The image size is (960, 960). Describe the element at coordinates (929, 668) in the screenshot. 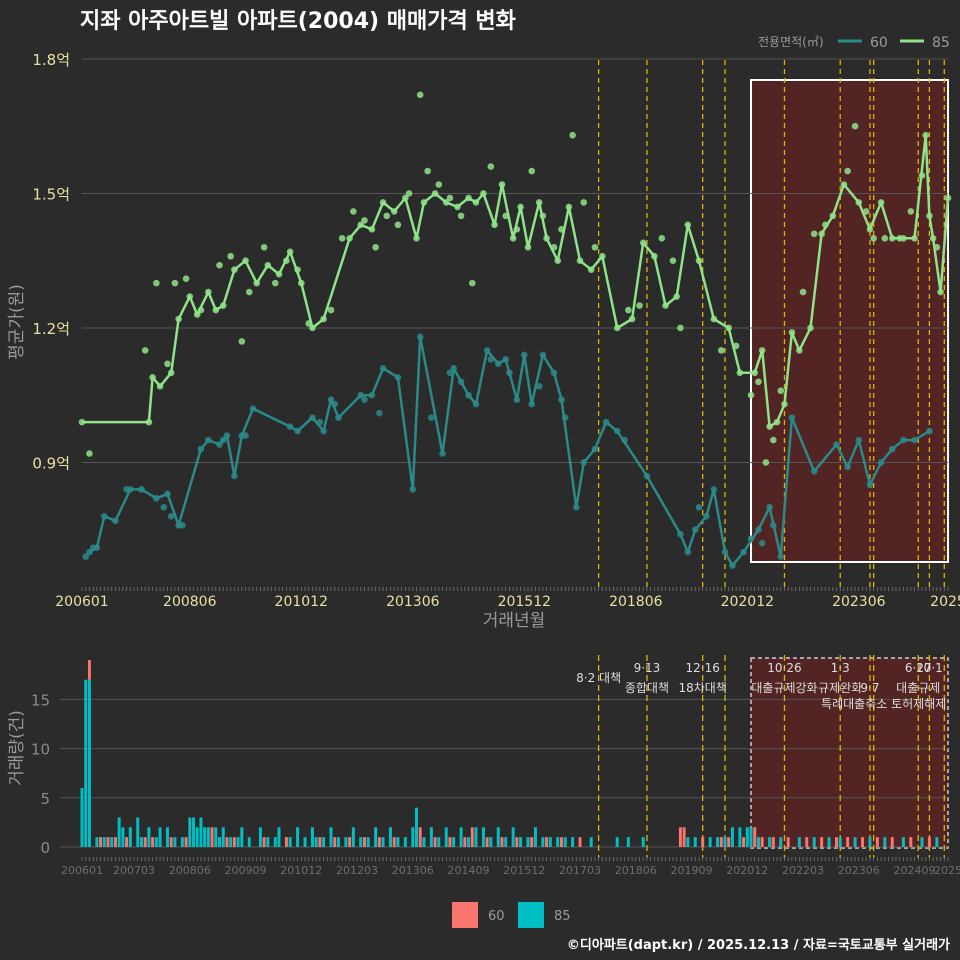

I see `policy-annotation-date: 10·1` at that location.